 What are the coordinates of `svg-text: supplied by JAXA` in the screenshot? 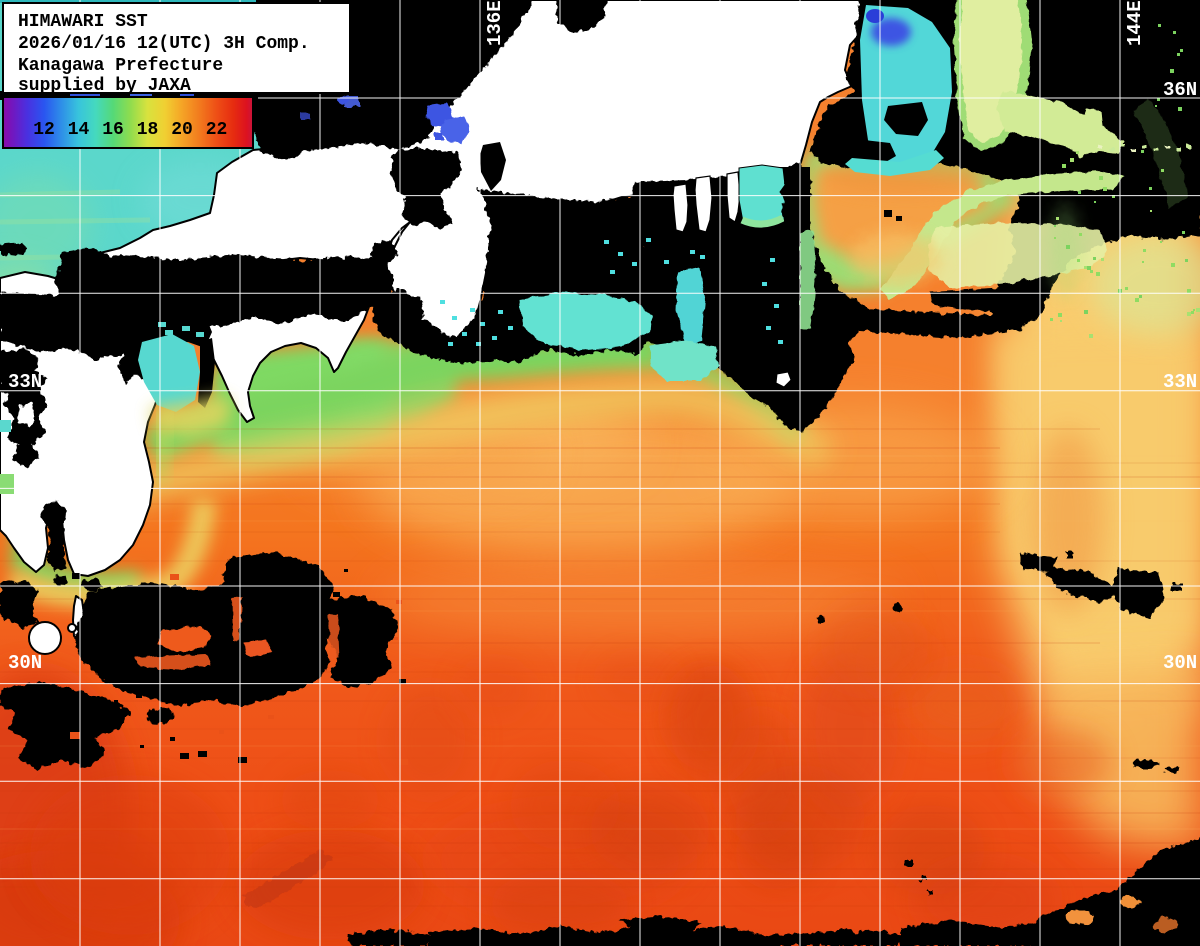 It's located at (104, 86).